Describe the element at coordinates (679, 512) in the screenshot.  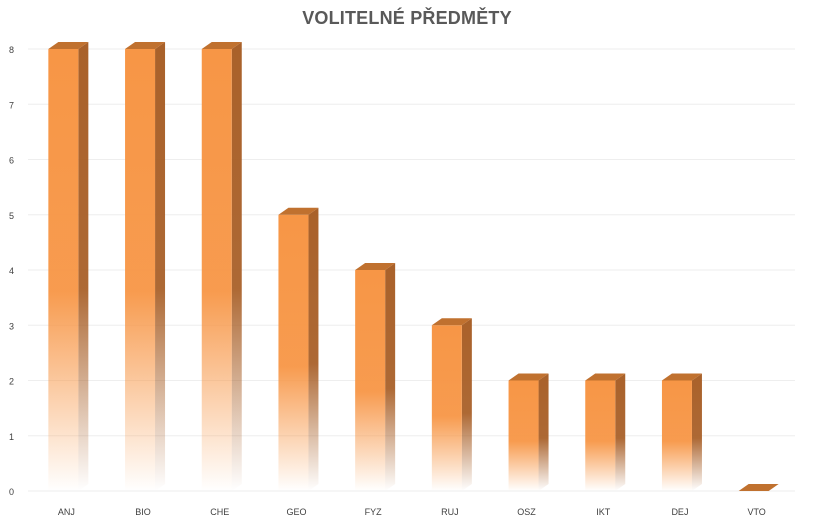
I see `x-tick-label: DEJ` at that location.